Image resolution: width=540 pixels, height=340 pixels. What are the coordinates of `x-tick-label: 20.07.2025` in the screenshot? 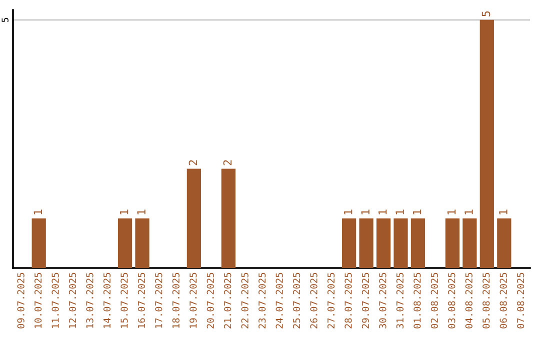 It's located at (210, 300).